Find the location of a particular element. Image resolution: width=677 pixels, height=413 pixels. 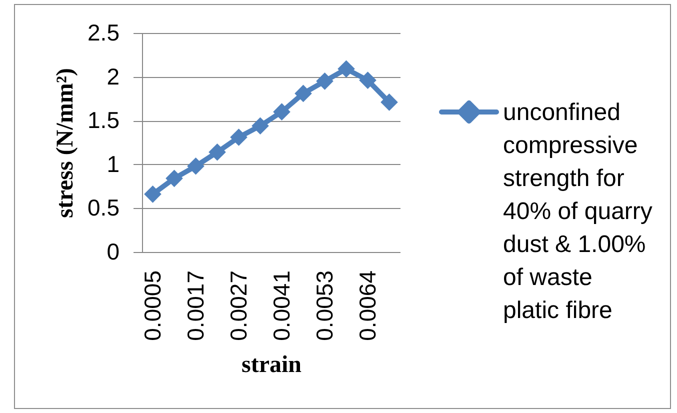

y-axis-title: stress (N/mm²) is located at coordinates (65, 143).